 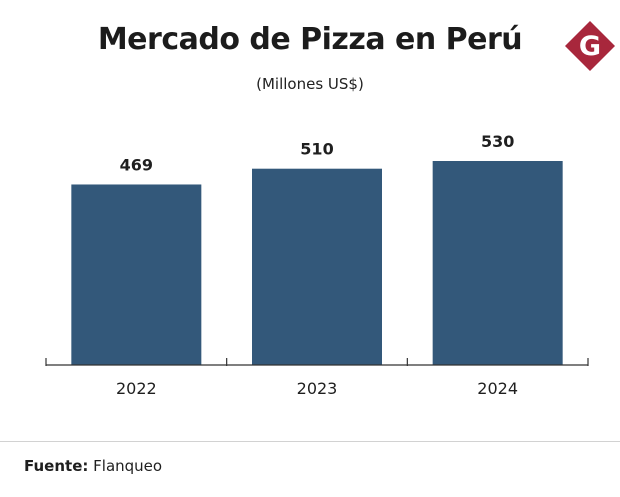 I want to click on source-note: Fuente: Flanqueo, so click(x=93, y=466).